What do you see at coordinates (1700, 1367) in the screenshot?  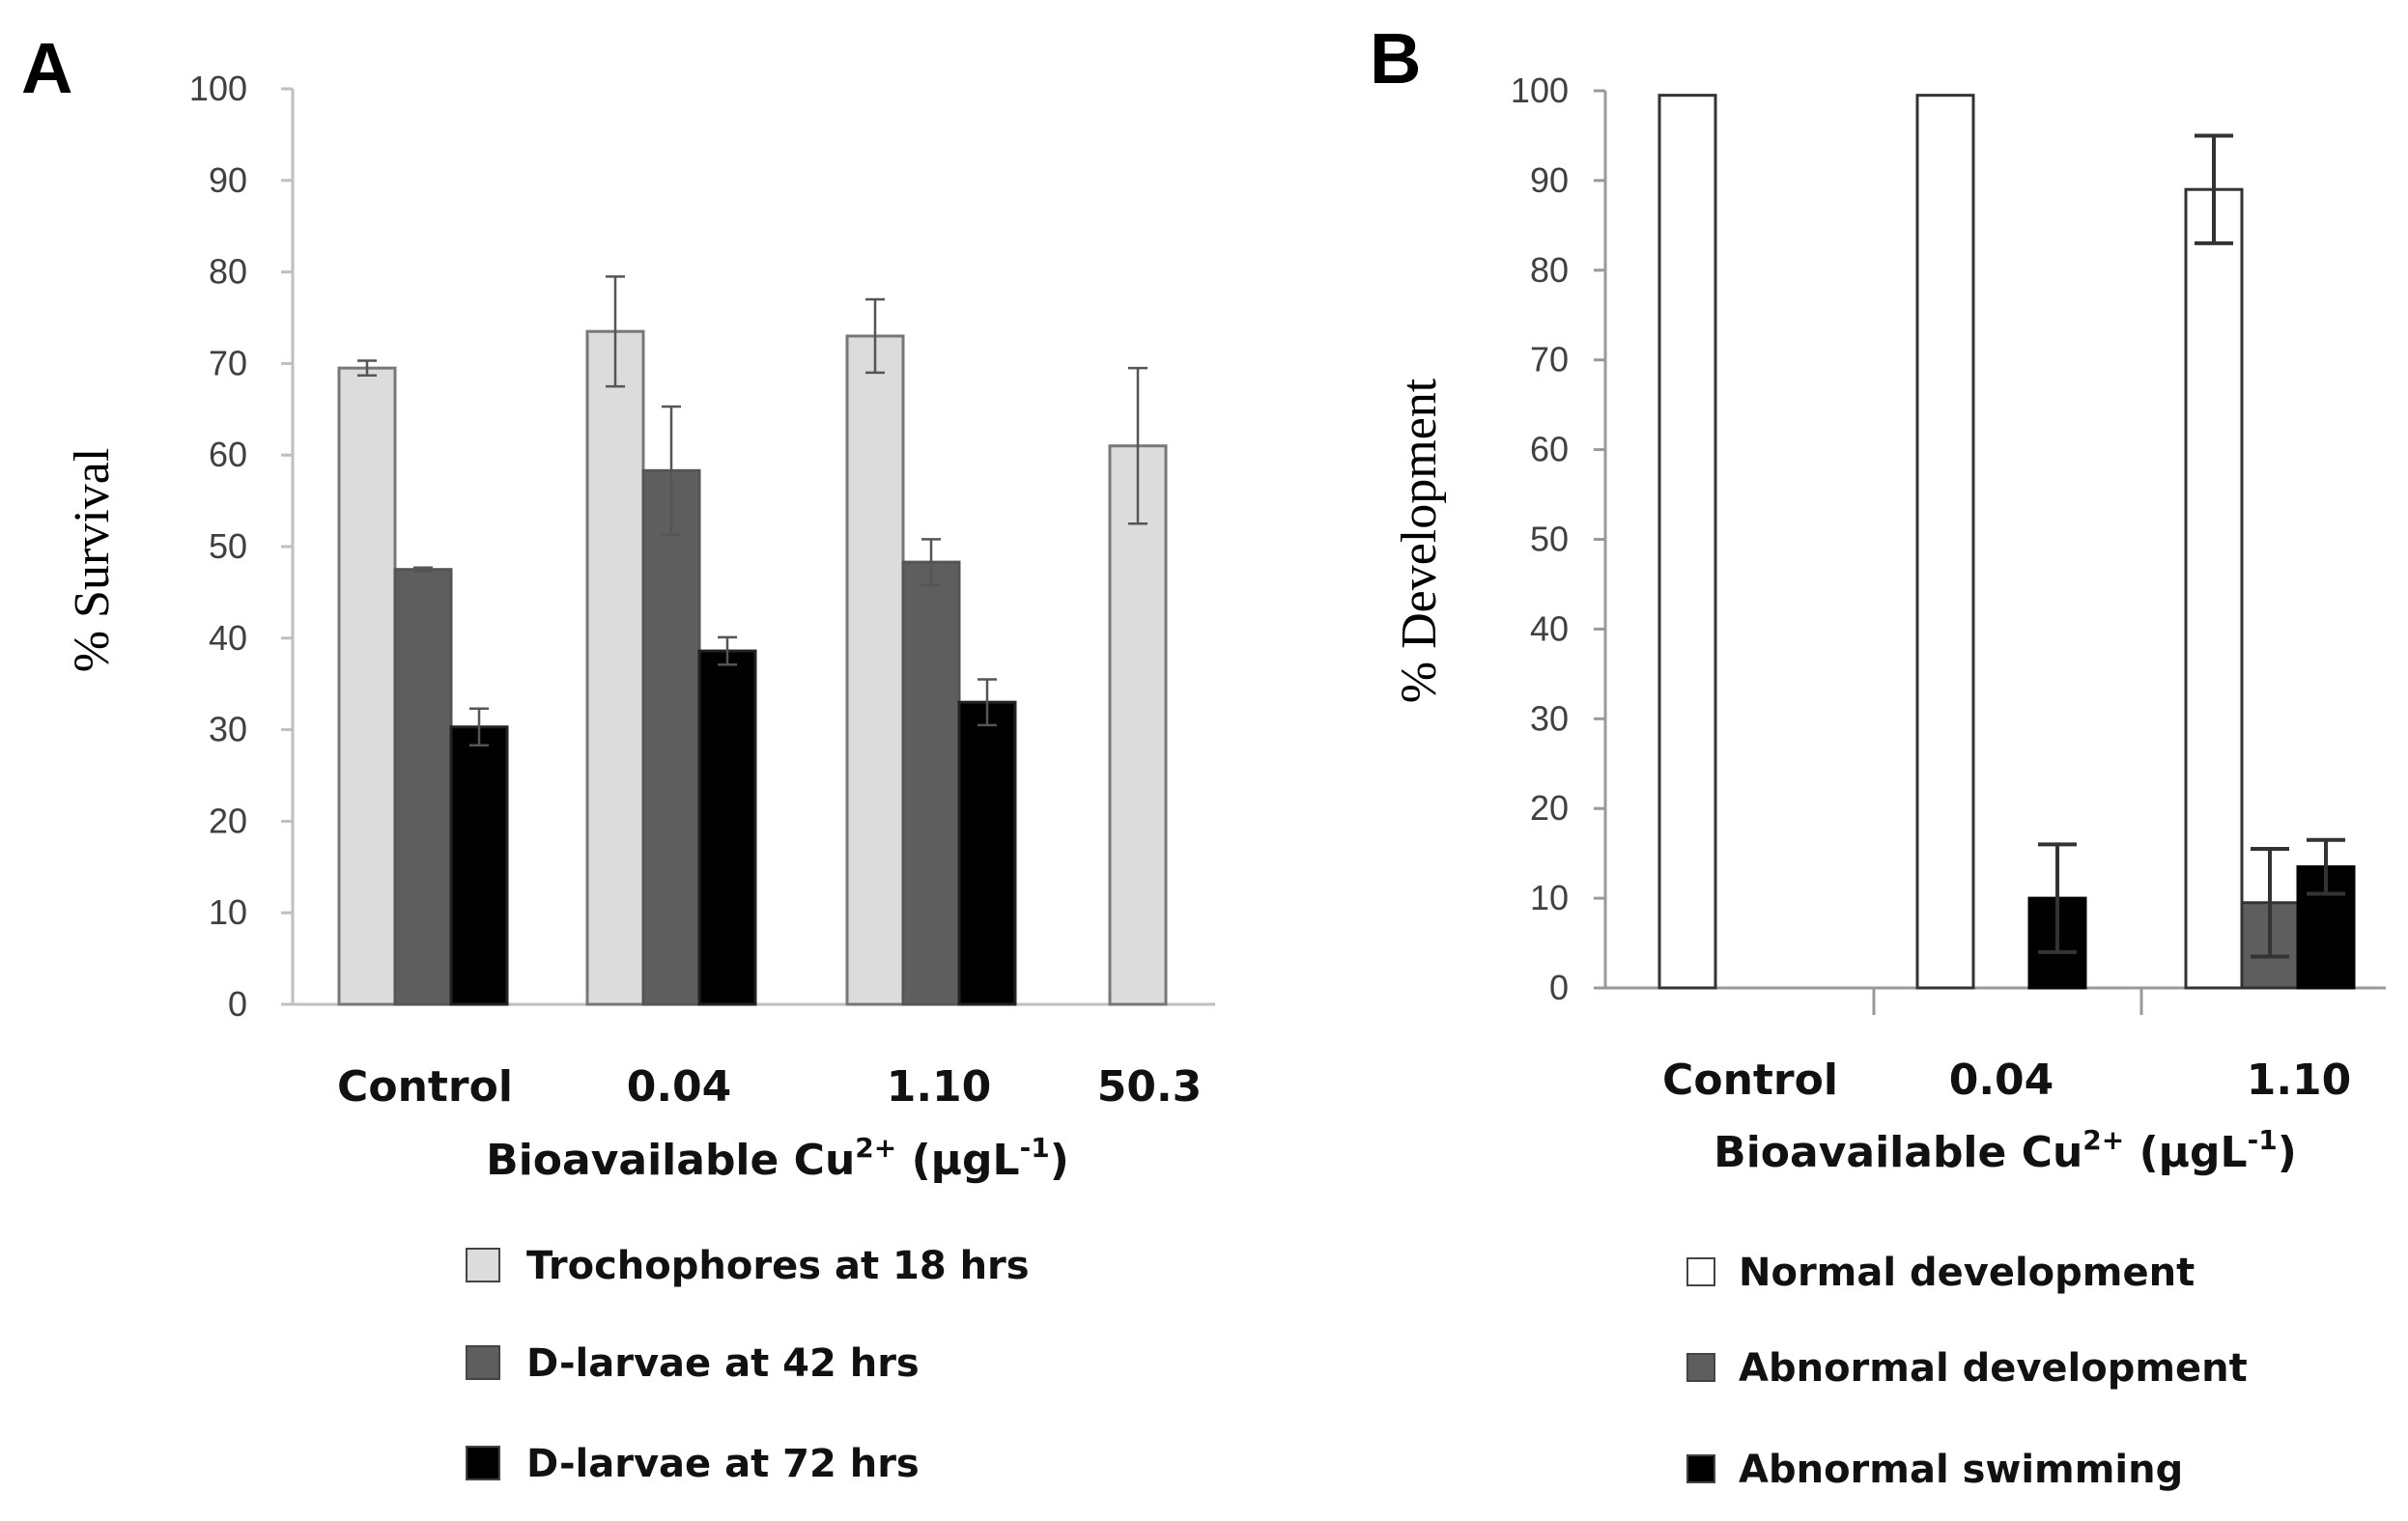 I see `legend-swatch-abnormal-development` at bounding box center [1700, 1367].